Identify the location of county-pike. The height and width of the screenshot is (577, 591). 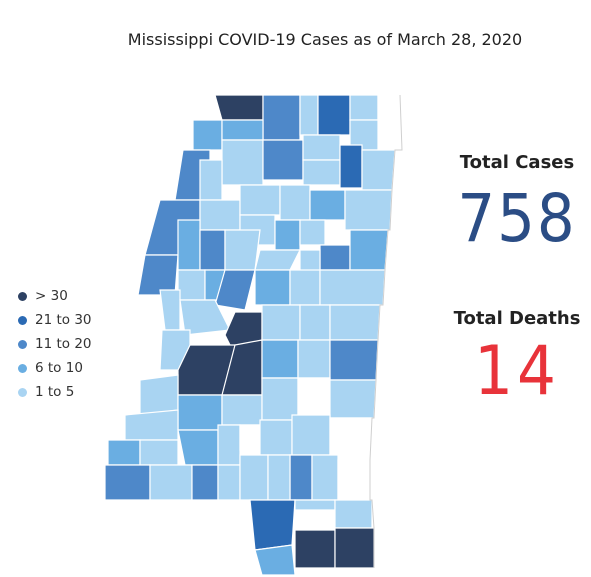
(205, 482).